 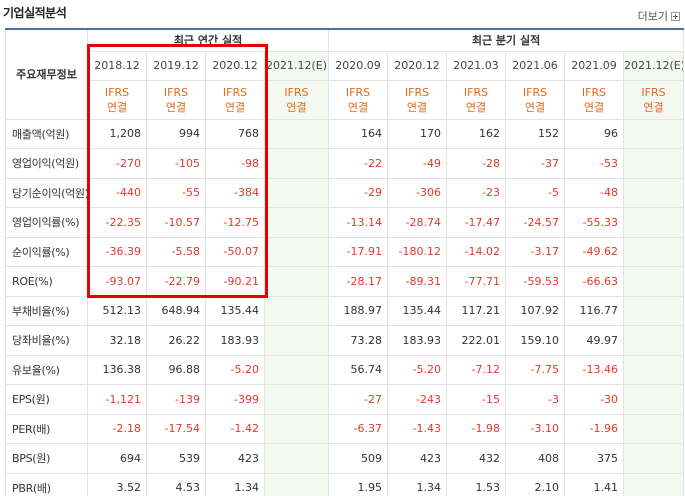 I want to click on table-cell: -22.35, so click(x=117, y=222).